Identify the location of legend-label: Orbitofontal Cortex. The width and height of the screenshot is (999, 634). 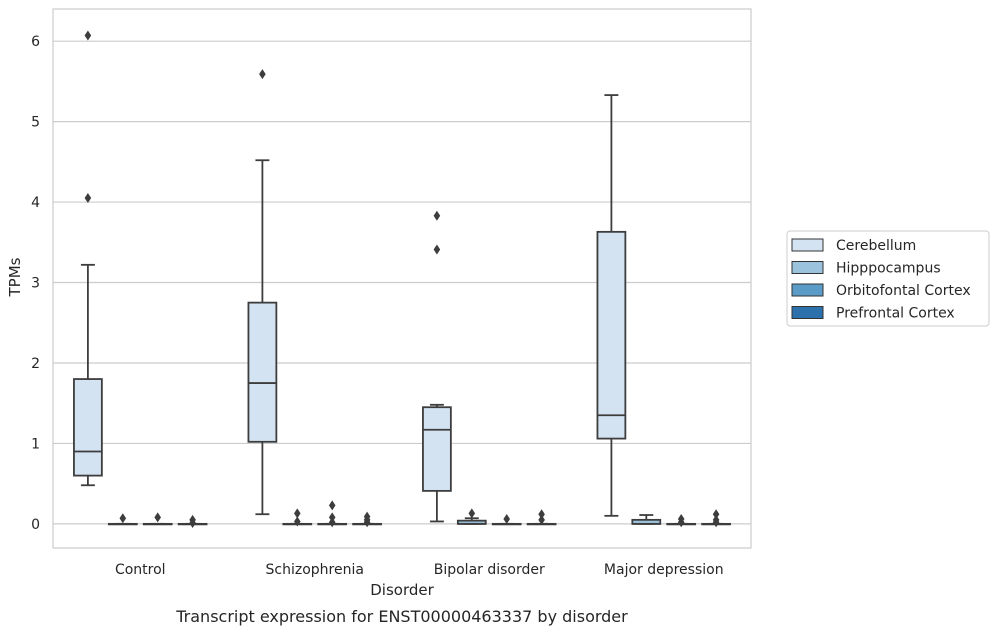
(903, 291).